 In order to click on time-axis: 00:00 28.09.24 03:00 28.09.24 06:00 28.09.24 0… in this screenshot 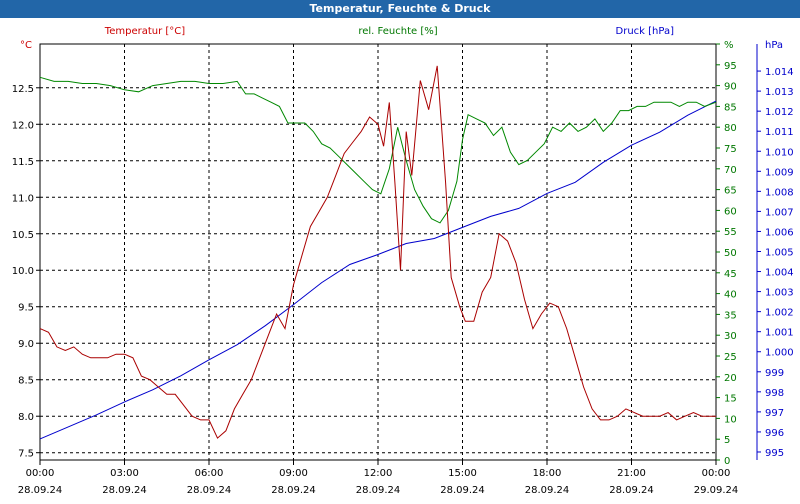, I will do `click(378, 478)`.